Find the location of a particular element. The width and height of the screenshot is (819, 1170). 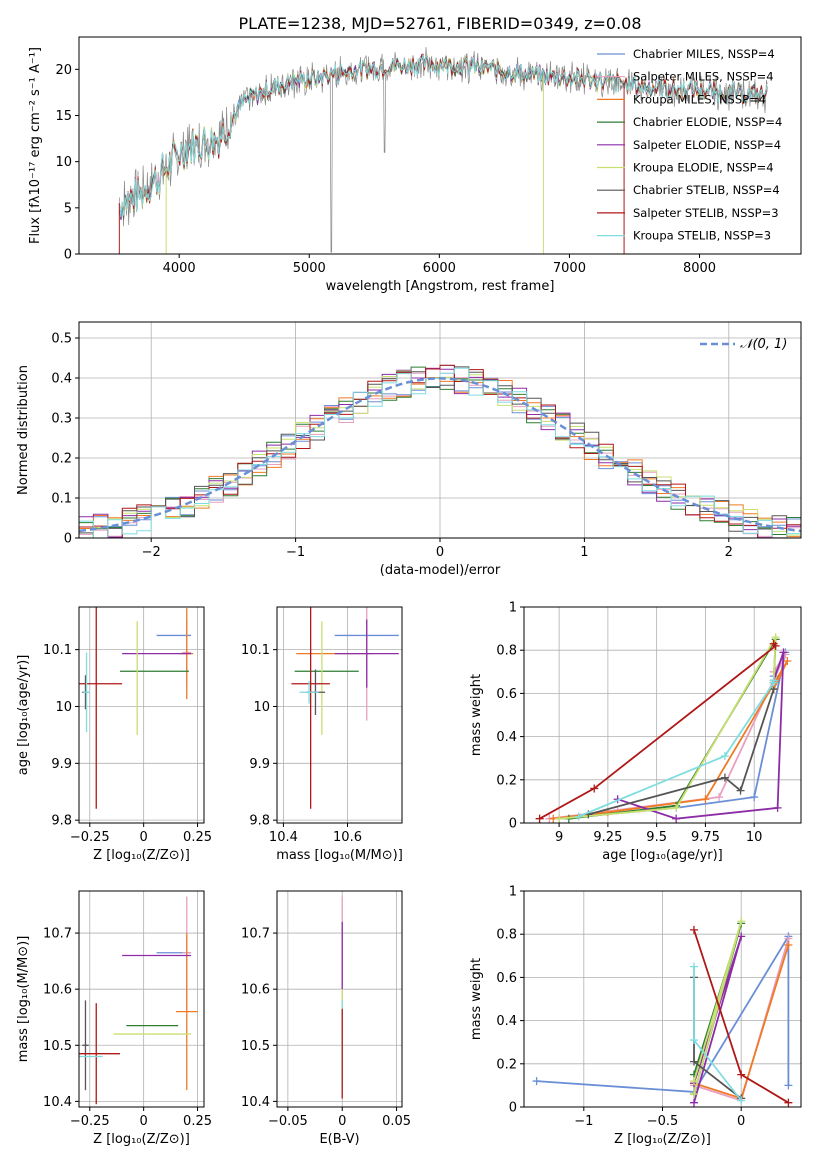

x-tick-label: −0.5 is located at coordinates (663, 1121).